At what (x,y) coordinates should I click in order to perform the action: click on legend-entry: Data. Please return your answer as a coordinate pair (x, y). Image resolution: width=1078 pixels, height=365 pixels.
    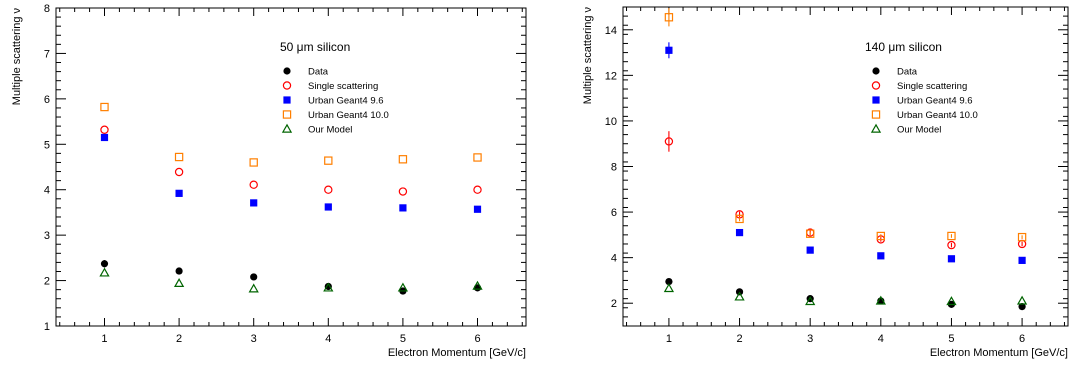
    Looking at the image, I should click on (318, 72).